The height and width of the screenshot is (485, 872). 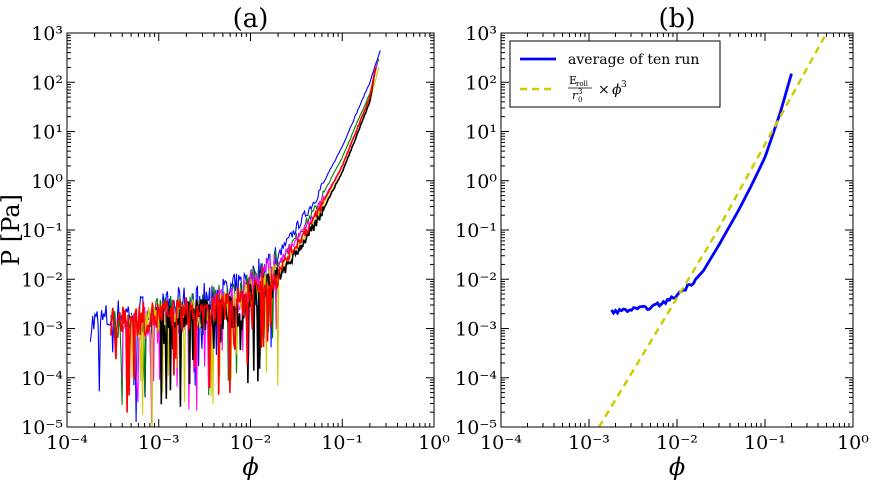 I want to click on legend-label-average: average of ten run, so click(x=633, y=60).